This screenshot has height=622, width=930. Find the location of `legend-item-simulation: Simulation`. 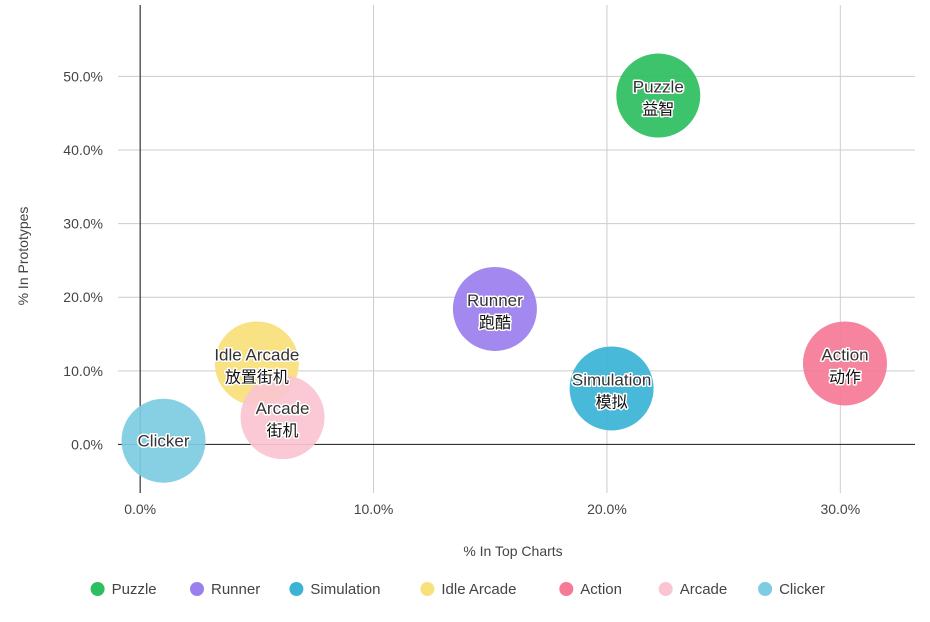

legend-item-simulation: Simulation is located at coordinates (334, 589).